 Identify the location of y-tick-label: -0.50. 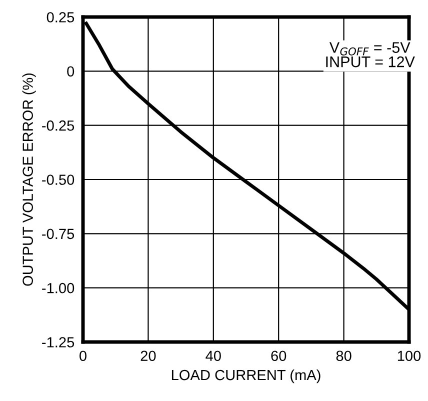
(58, 179).